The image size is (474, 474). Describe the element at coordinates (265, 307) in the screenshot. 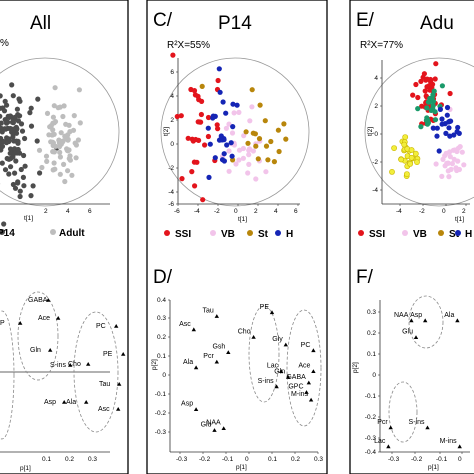

I see `metabolite-label: PE` at that location.